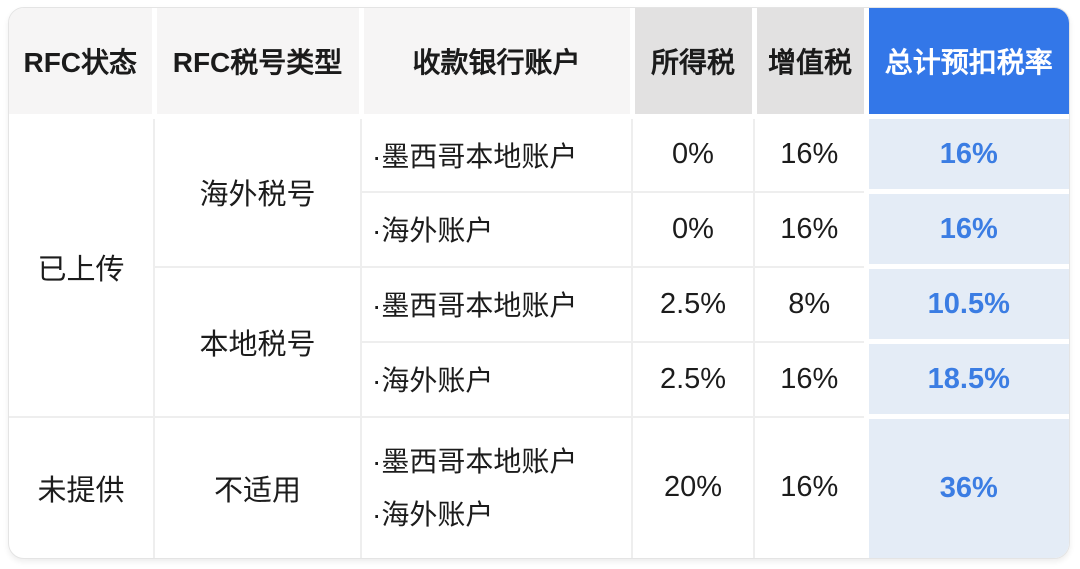 The width and height of the screenshot is (1080, 569). Describe the element at coordinates (693, 486) in the screenshot. I see `cell-income-tax: 20%` at that location.